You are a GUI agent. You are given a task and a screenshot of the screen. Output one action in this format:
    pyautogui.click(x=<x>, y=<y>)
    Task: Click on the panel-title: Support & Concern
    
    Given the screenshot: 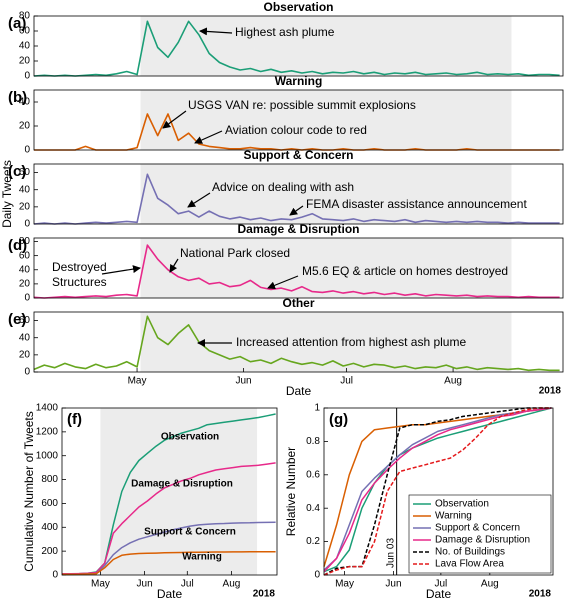 What is the action you would take?
    pyautogui.click(x=299, y=155)
    